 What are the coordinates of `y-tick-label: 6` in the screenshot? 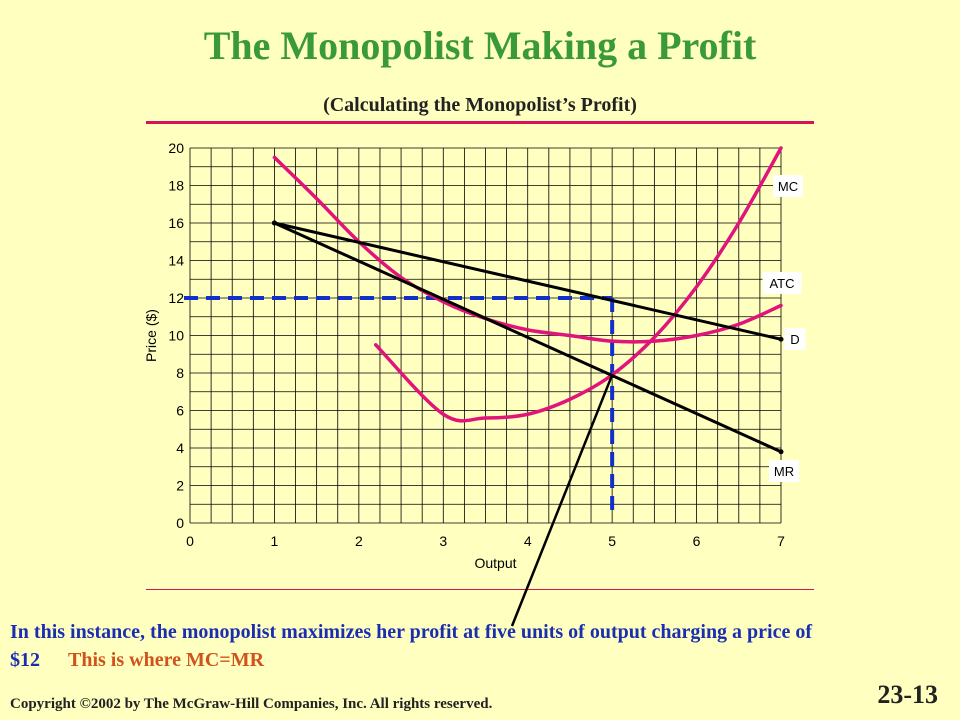 It's located at (180, 411).